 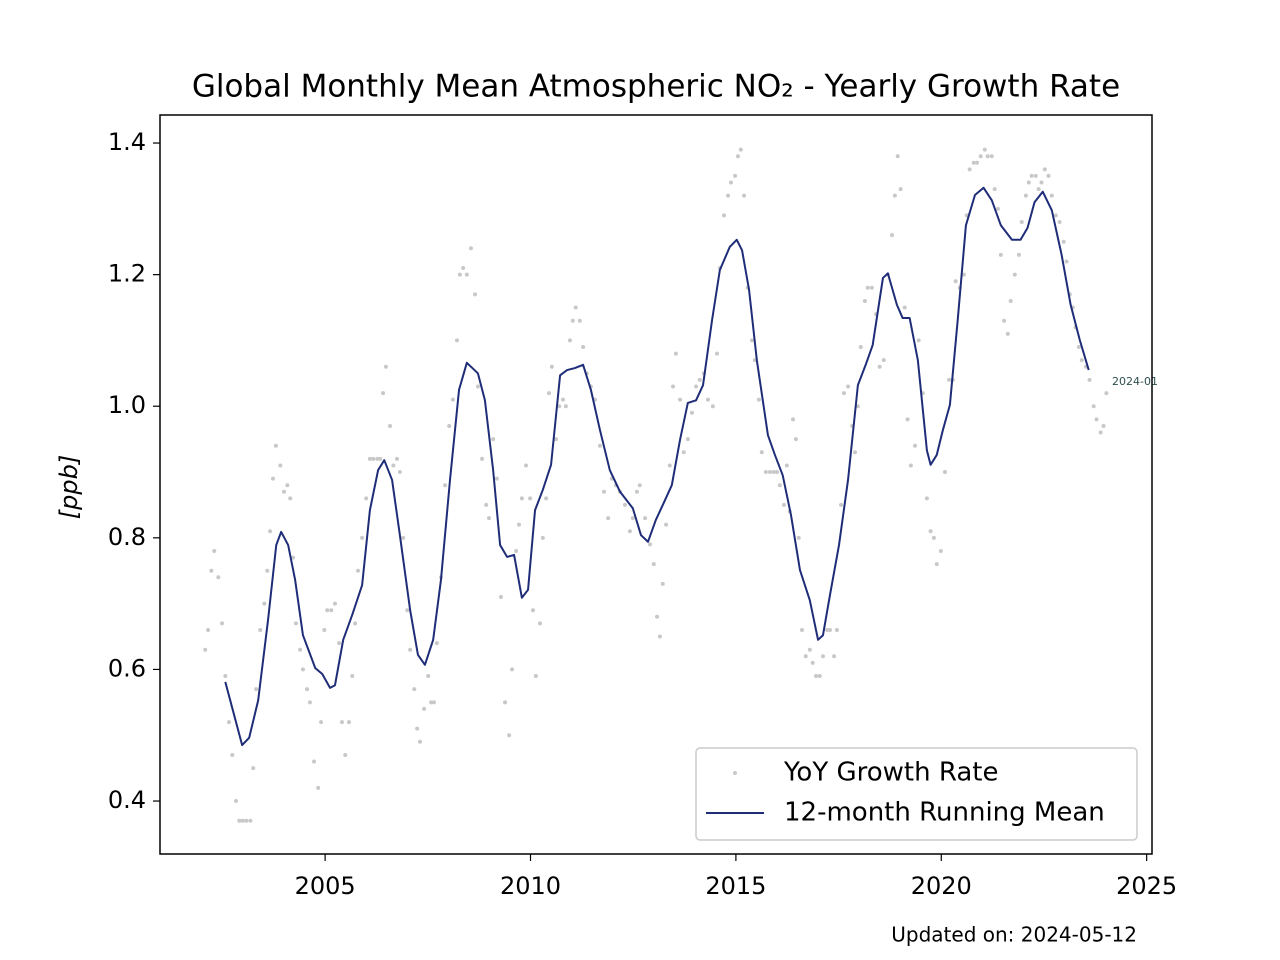 I want to click on y-tick-label: 1.2, so click(x=127, y=274).